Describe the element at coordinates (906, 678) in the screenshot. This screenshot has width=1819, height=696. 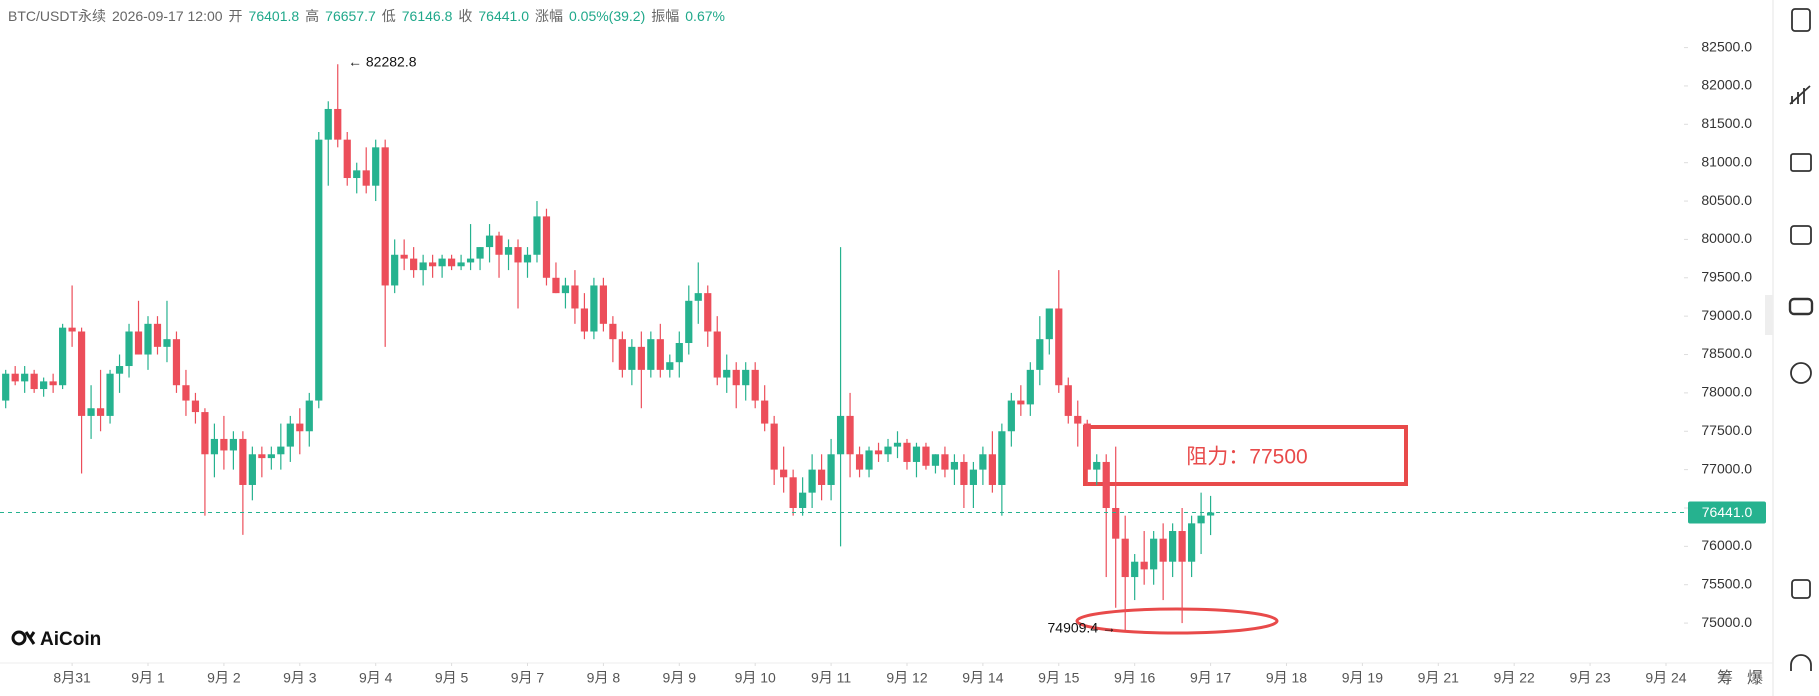
I see `x-tick-label: 9月 12` at that location.